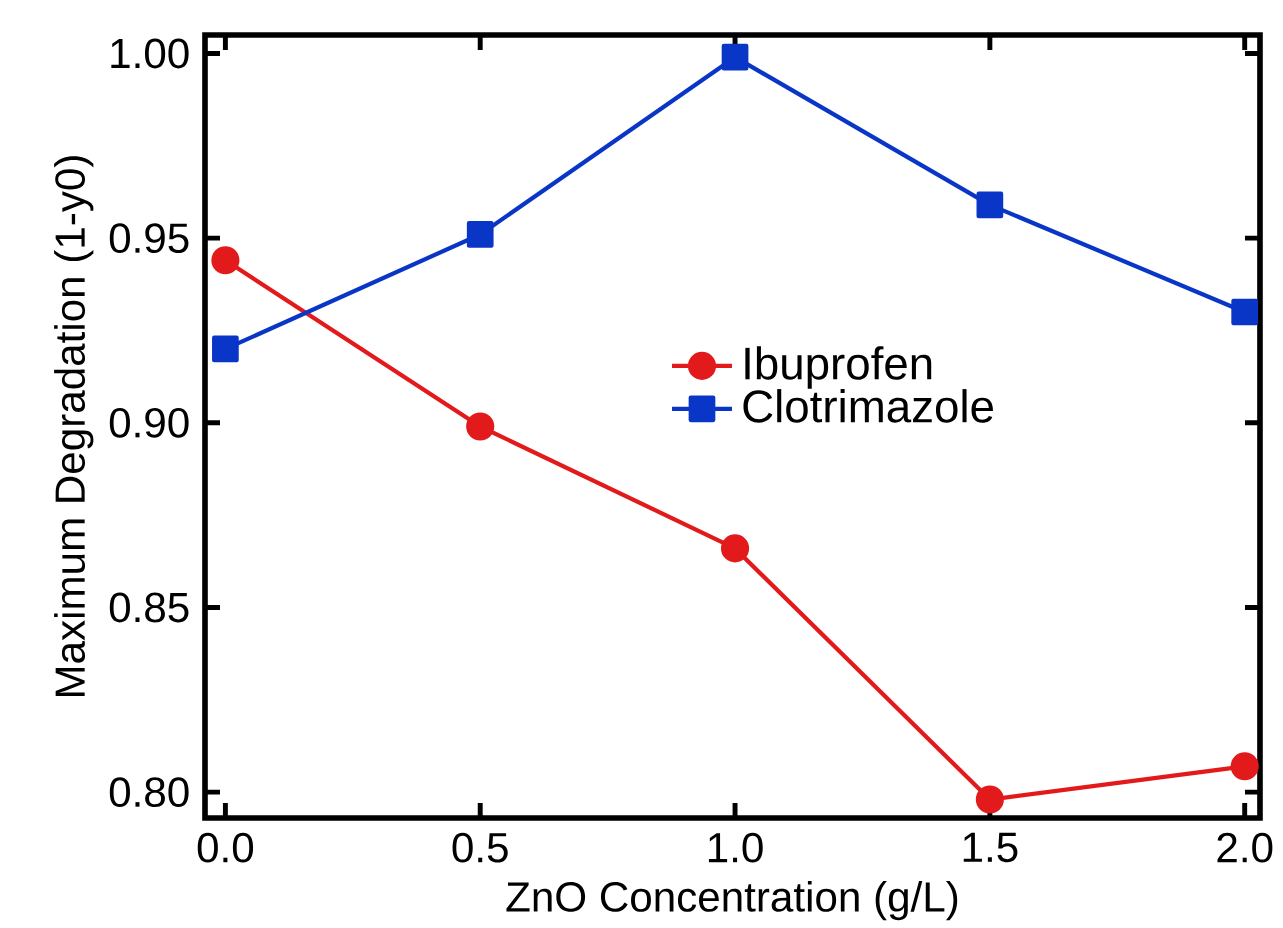 The width and height of the screenshot is (1283, 928). Describe the element at coordinates (1245, 847) in the screenshot. I see `x-tick-label: 2.0` at that location.